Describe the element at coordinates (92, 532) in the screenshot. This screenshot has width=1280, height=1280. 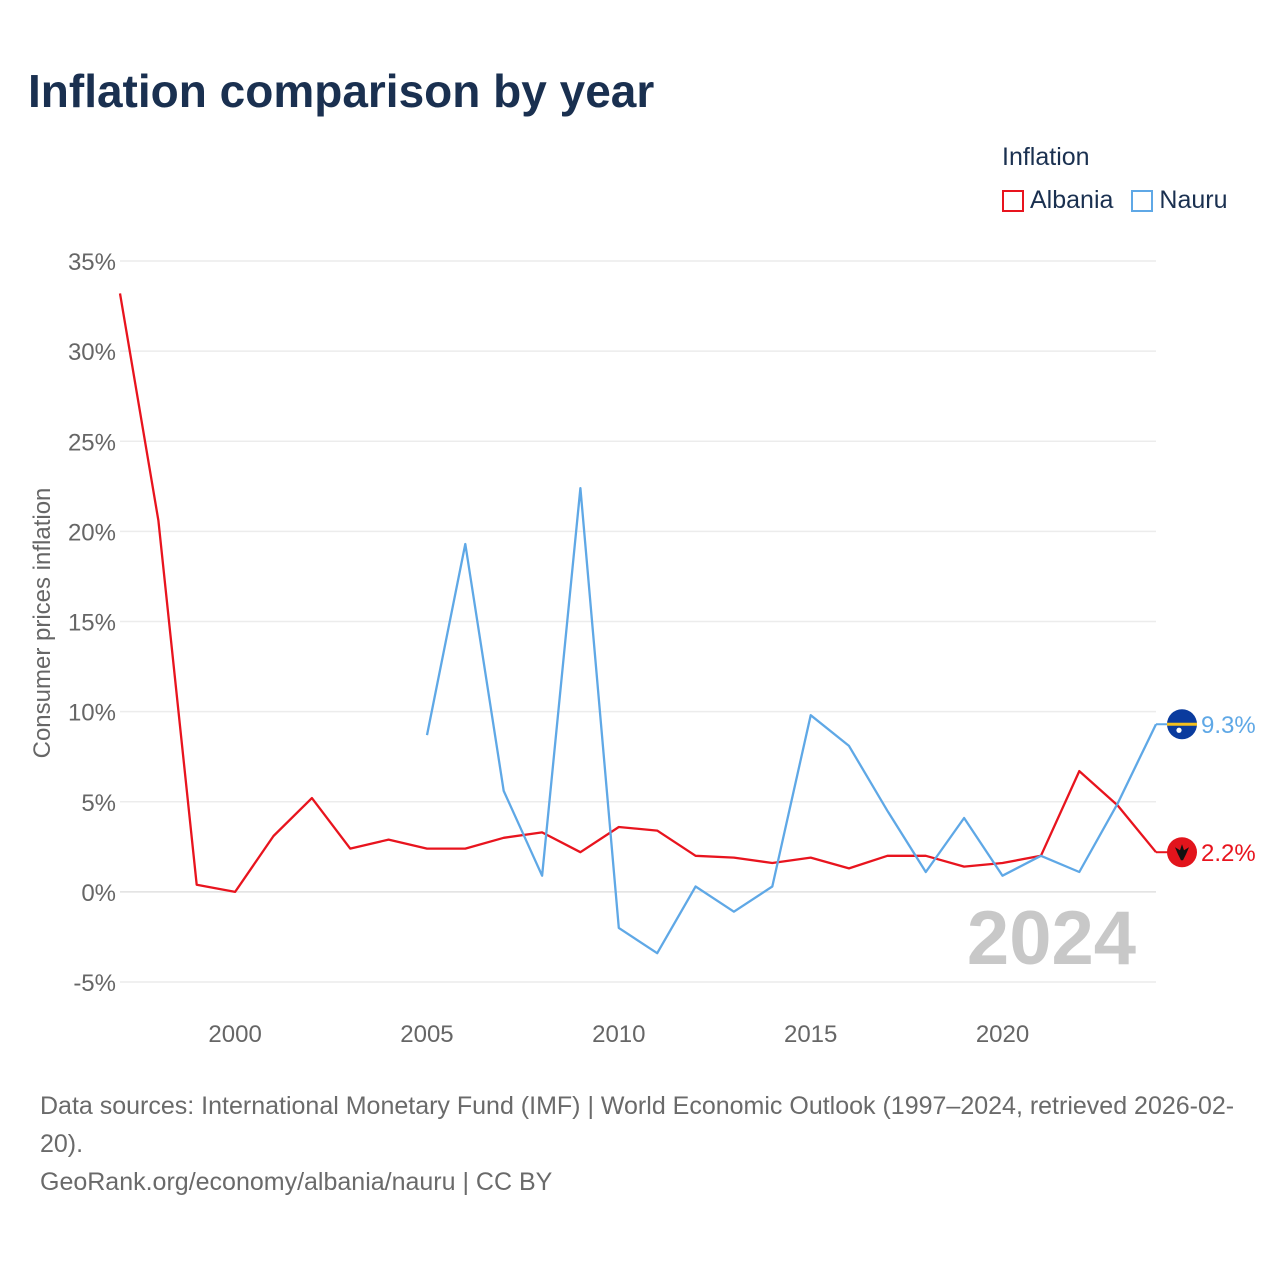
I see `y-tick-label: 20%` at that location.